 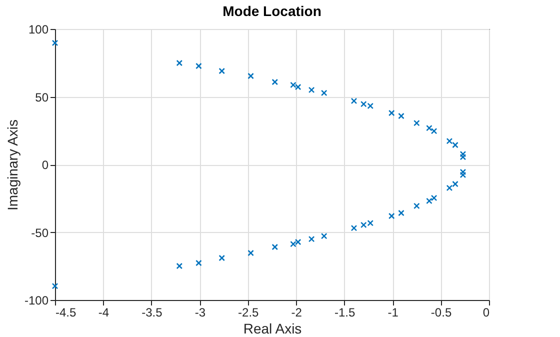 I want to click on x-tick-label: -2.5, so click(x=249, y=313).